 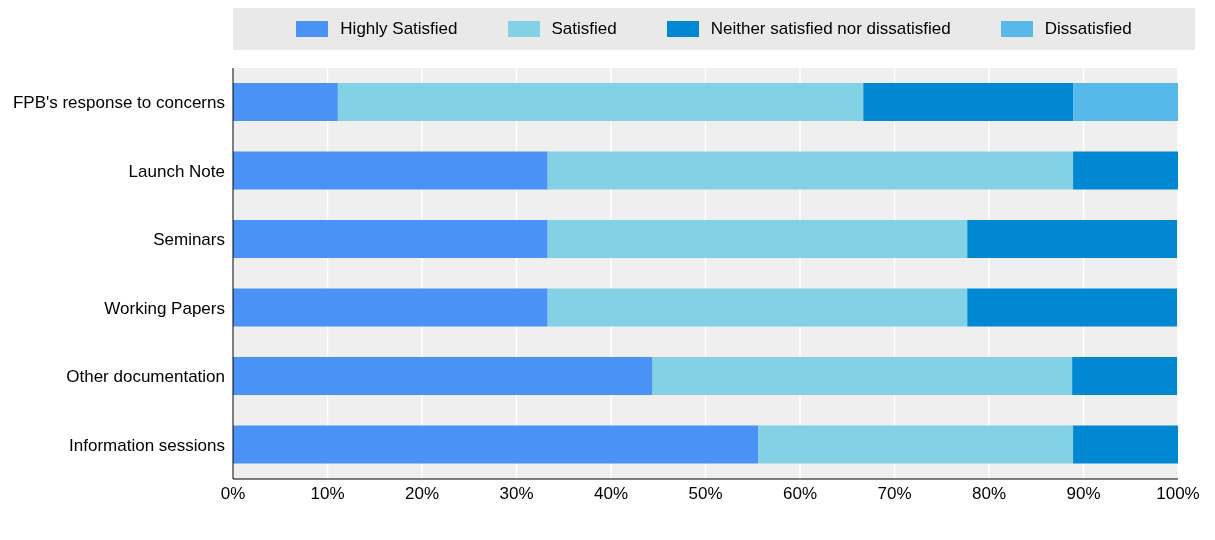 What do you see at coordinates (164, 308) in the screenshot?
I see `y-tick-label: Working Papers` at bounding box center [164, 308].